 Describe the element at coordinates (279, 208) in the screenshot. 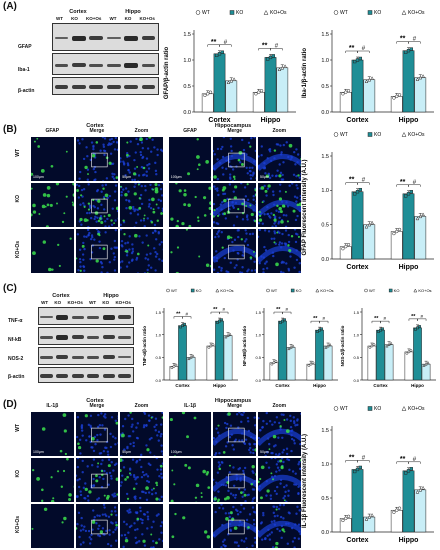

I see `tissue-layer` at that location.